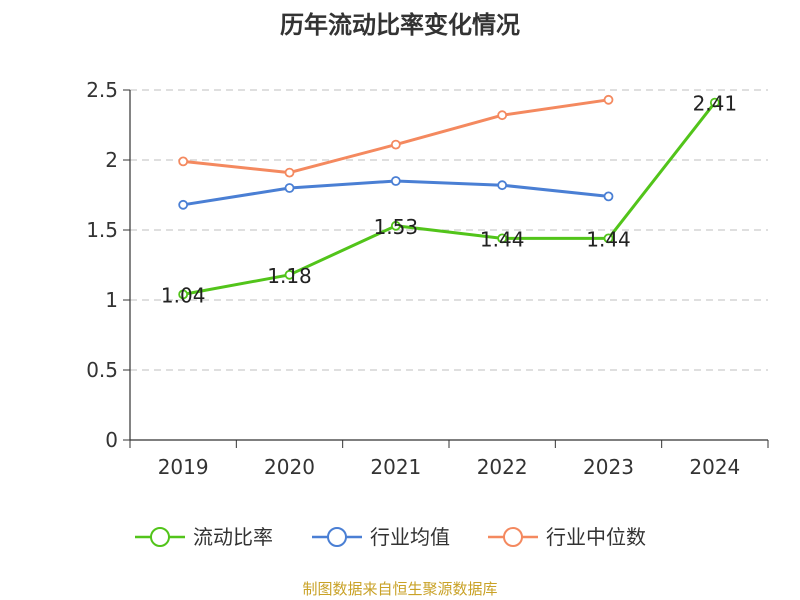 The height and width of the screenshot is (600, 800). What do you see at coordinates (396, 136) in the screenshot?
I see `series-line` at bounding box center [396, 136].